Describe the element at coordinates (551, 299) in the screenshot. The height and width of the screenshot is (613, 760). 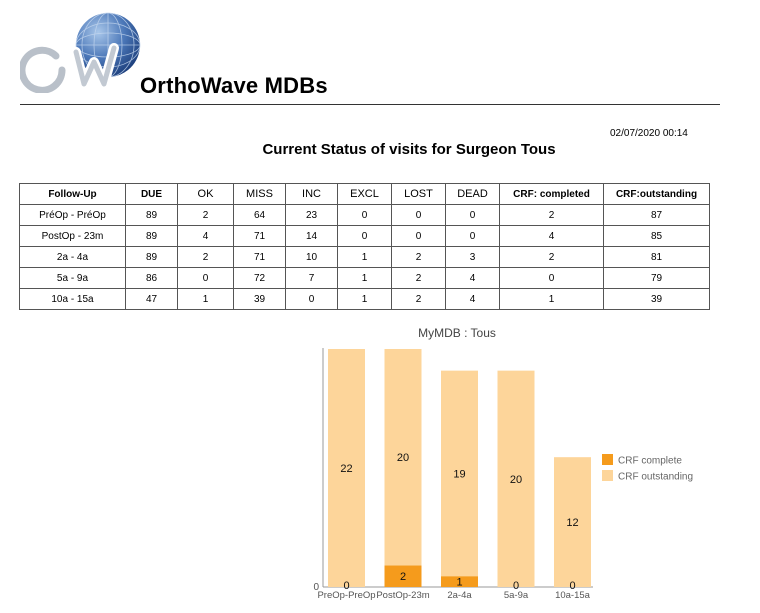
I see `table-cell: 1` at that location.